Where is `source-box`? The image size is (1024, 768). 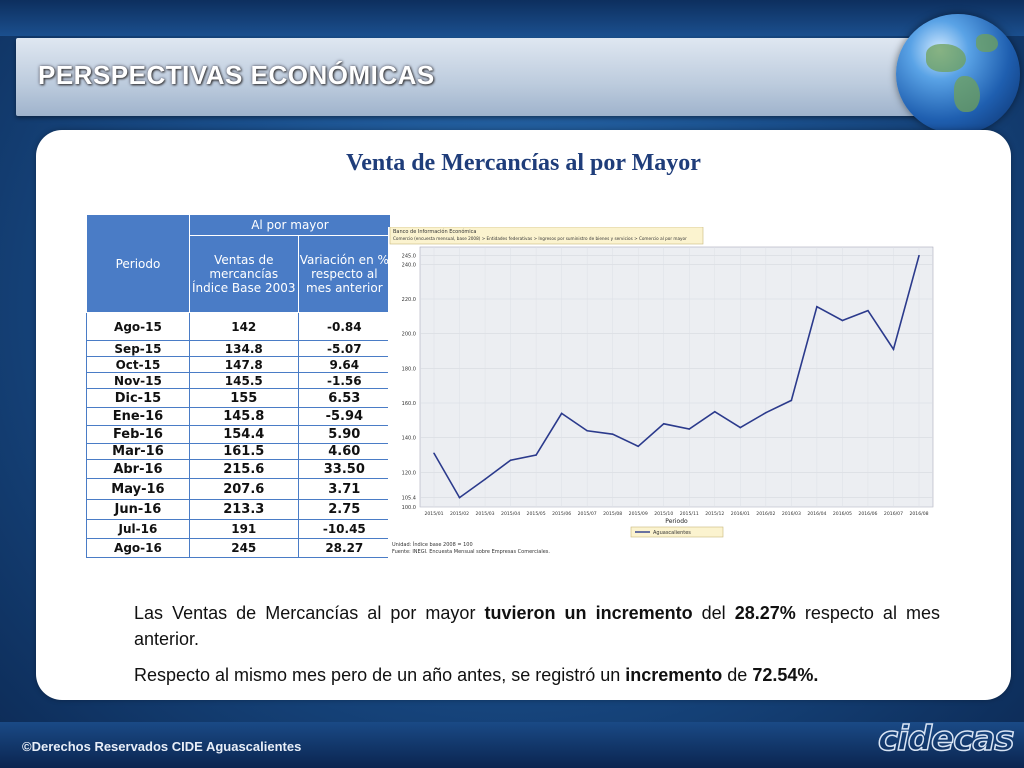 source-box is located at coordinates (546, 235).